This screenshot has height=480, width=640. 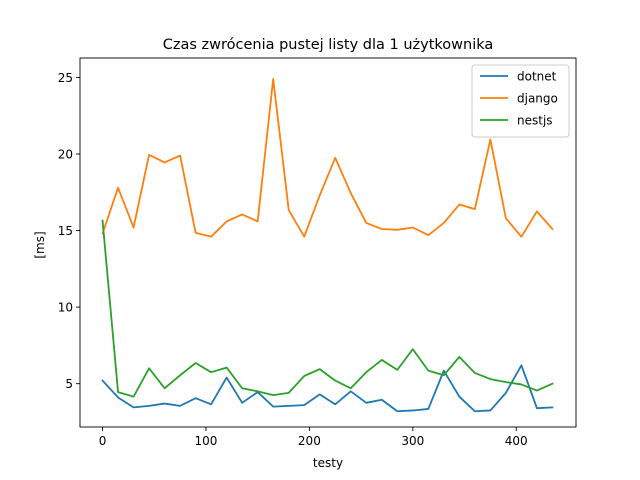 I want to click on x-tick-label: 200, so click(x=309, y=441).